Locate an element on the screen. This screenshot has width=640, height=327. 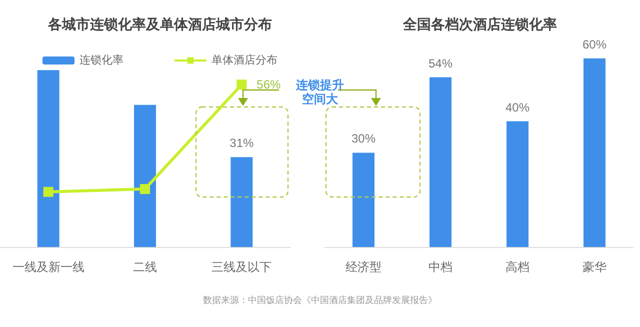
x-tick-label: 一线及新一线 is located at coordinates (48, 267).